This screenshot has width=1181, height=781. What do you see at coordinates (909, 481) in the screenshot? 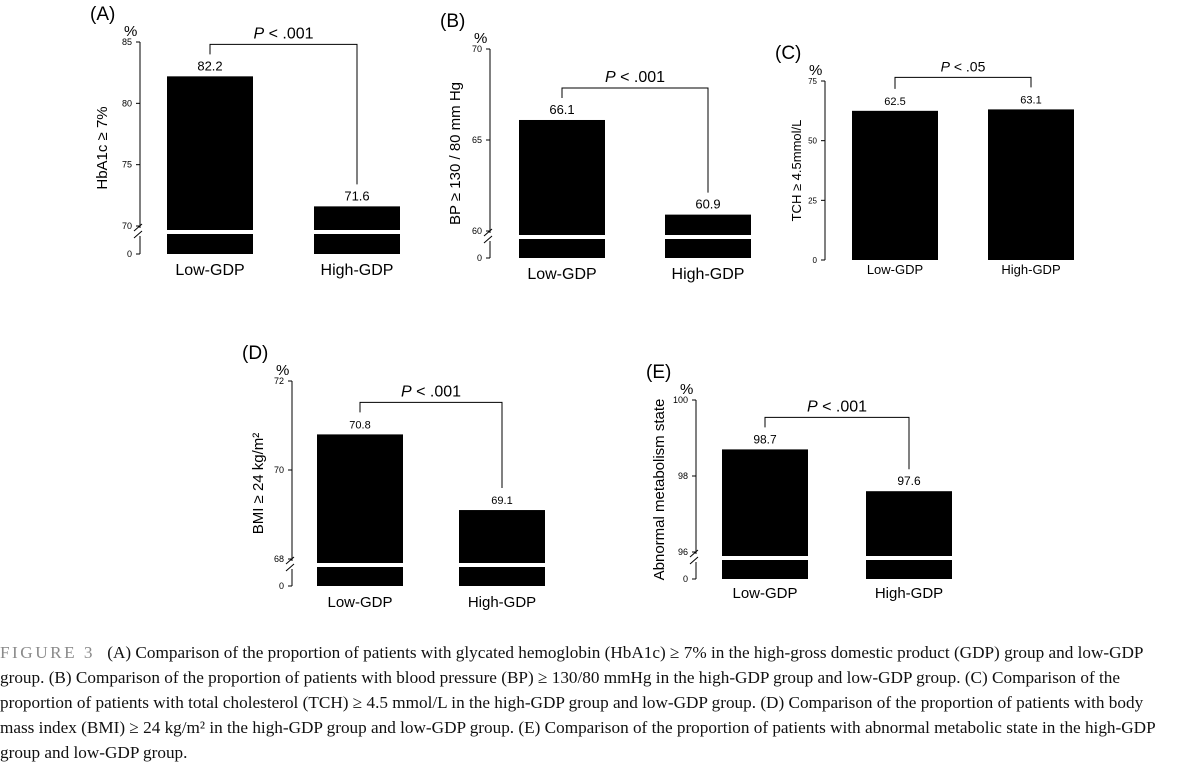
I see `value-label: 97.6` at bounding box center [909, 481].